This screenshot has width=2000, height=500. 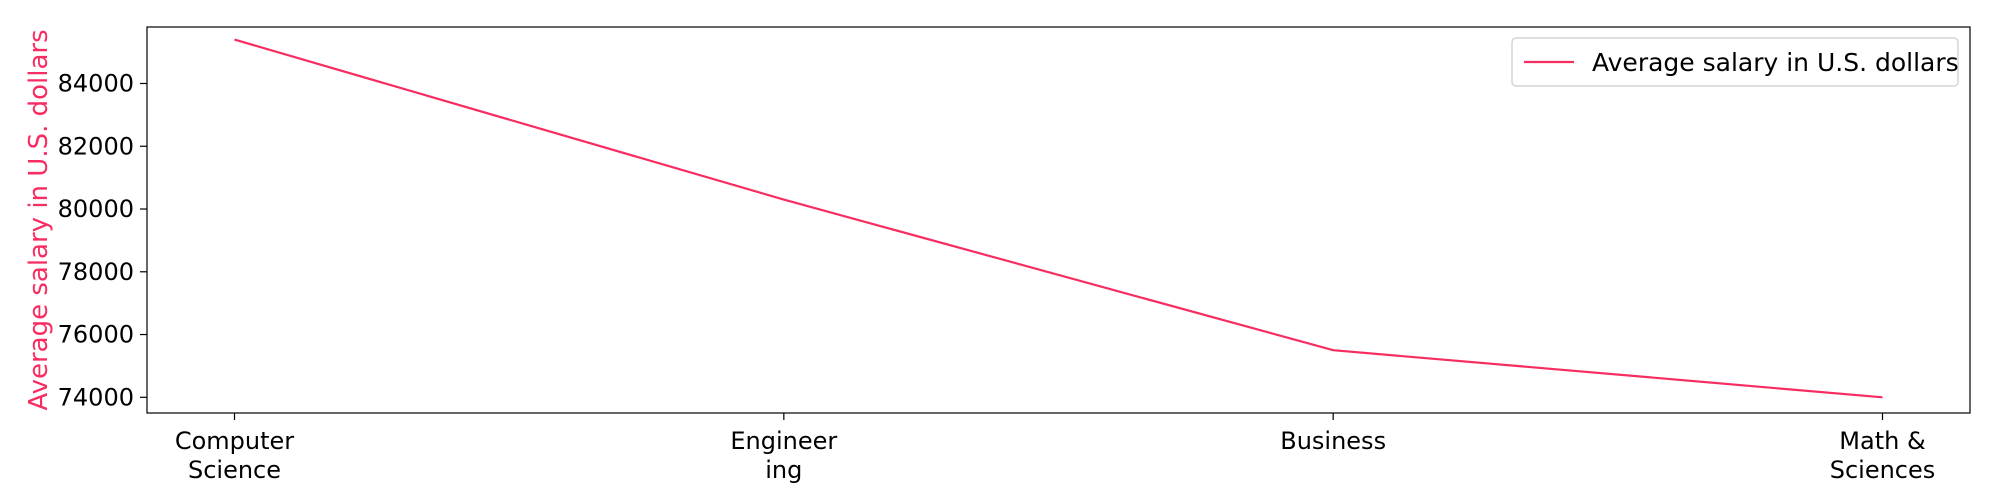 I want to click on legend-box, so click(x=1735, y=62).